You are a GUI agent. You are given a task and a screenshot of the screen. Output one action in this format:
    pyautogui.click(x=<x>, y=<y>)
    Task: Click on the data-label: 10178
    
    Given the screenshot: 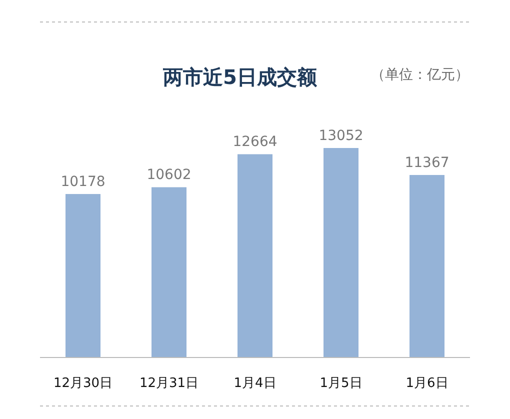 What is the action you would take?
    pyautogui.click(x=83, y=182)
    